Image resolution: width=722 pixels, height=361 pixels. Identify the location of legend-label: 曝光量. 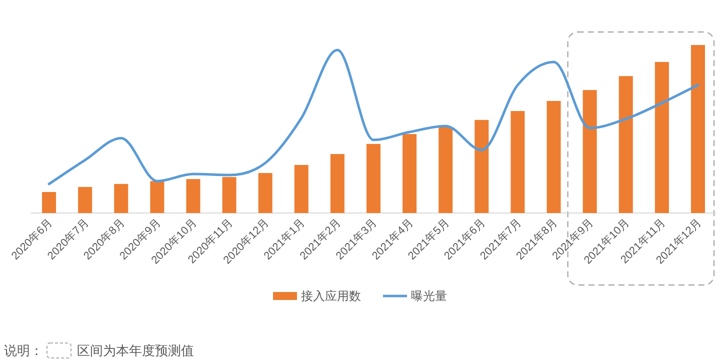
(429, 296).